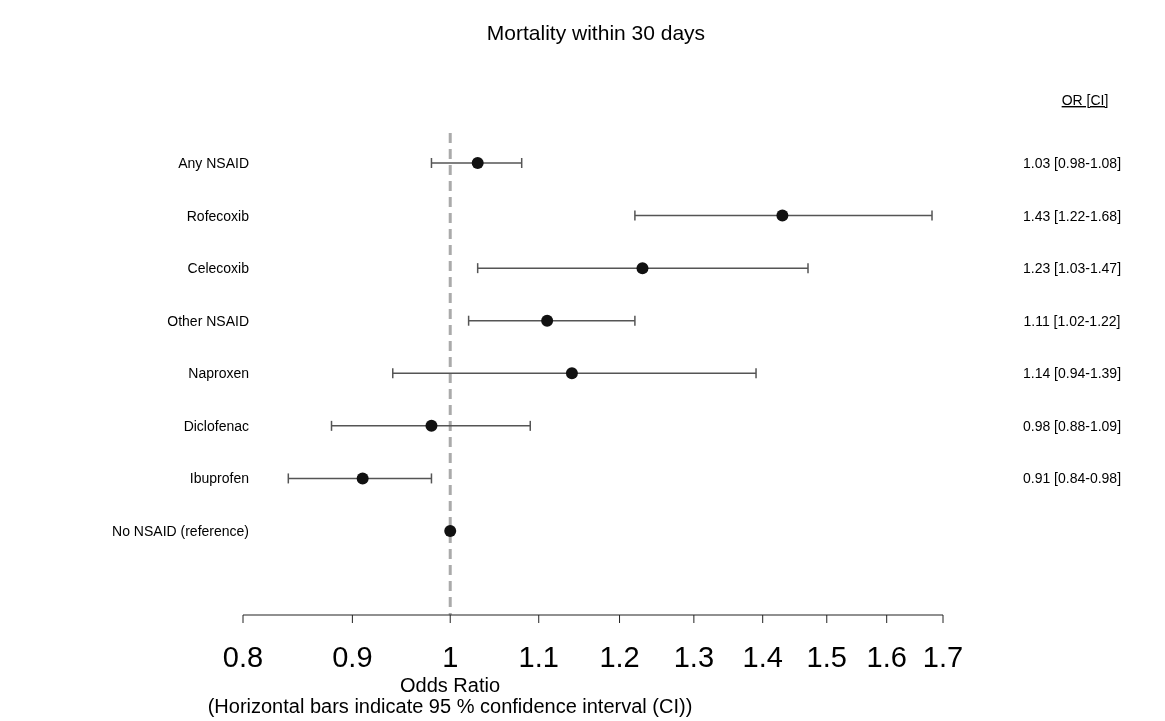 The width and height of the screenshot is (1165, 721). Describe the element at coordinates (219, 478) in the screenshot. I see `y-tick-label: Ibuprofen` at that location.